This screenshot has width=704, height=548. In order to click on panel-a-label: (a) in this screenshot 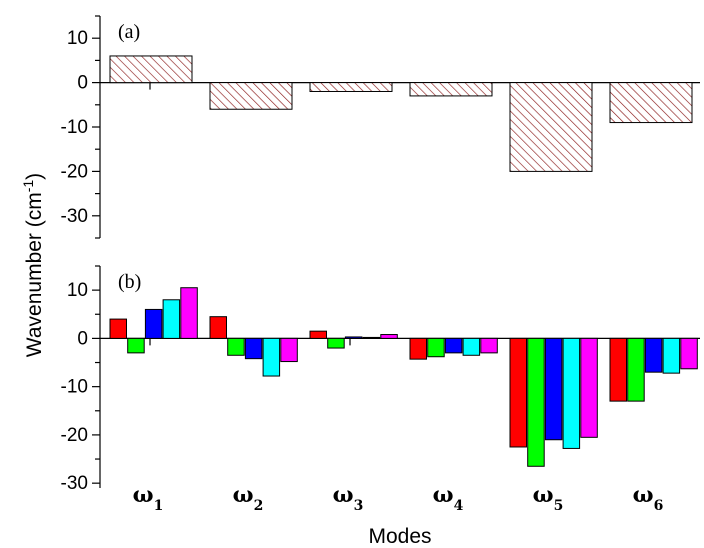, I will do `click(129, 32)`.